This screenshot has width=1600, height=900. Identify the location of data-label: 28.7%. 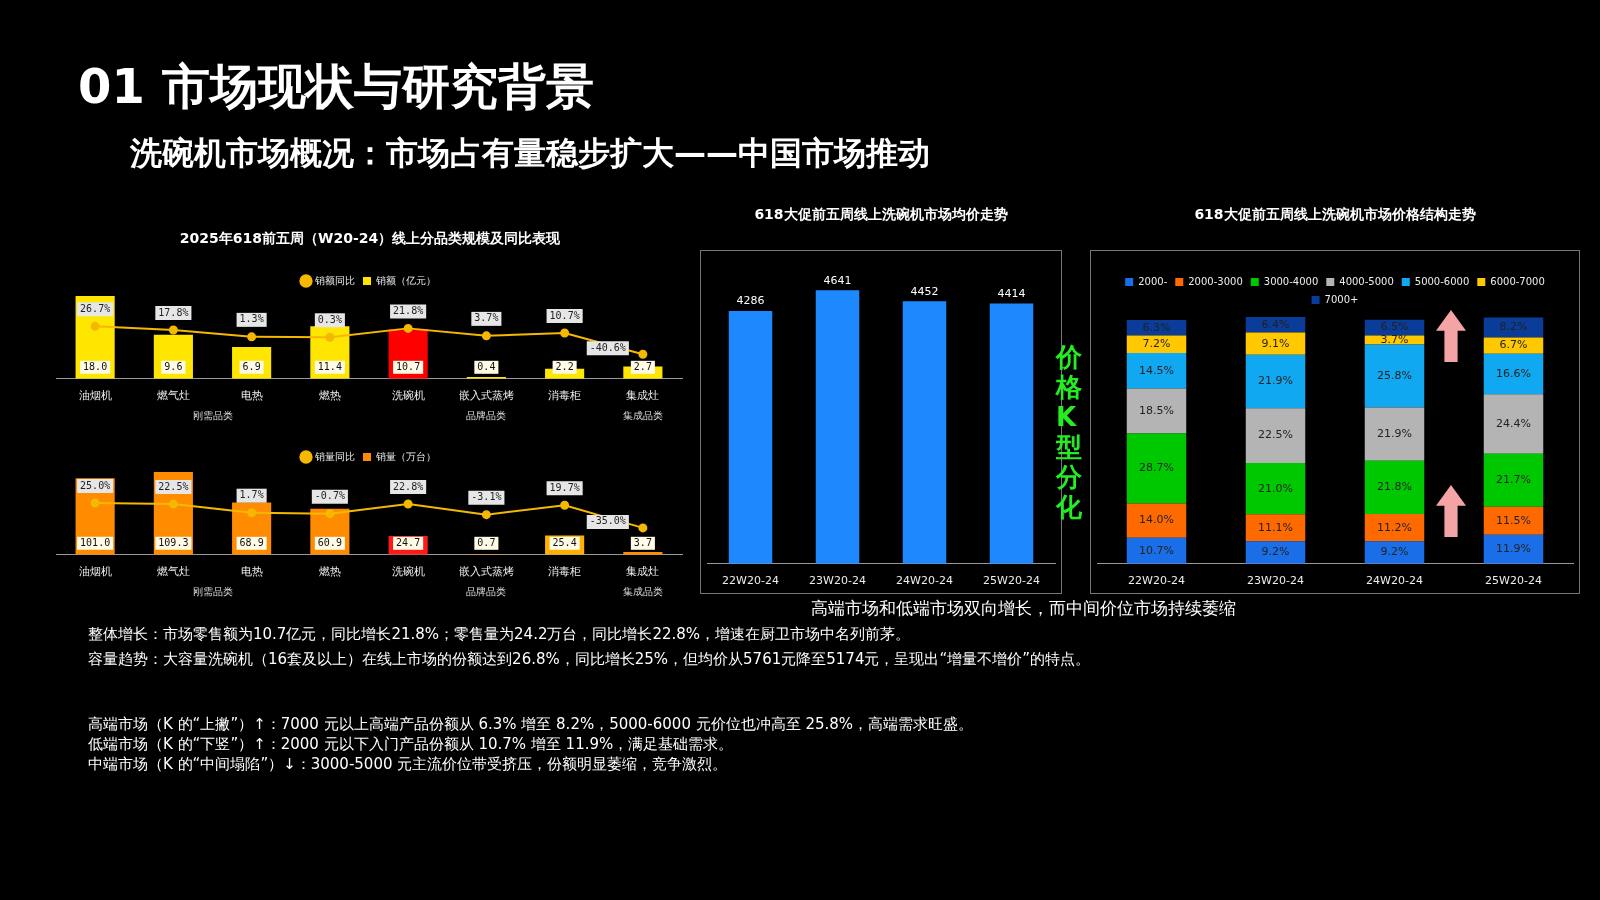
(1156, 468).